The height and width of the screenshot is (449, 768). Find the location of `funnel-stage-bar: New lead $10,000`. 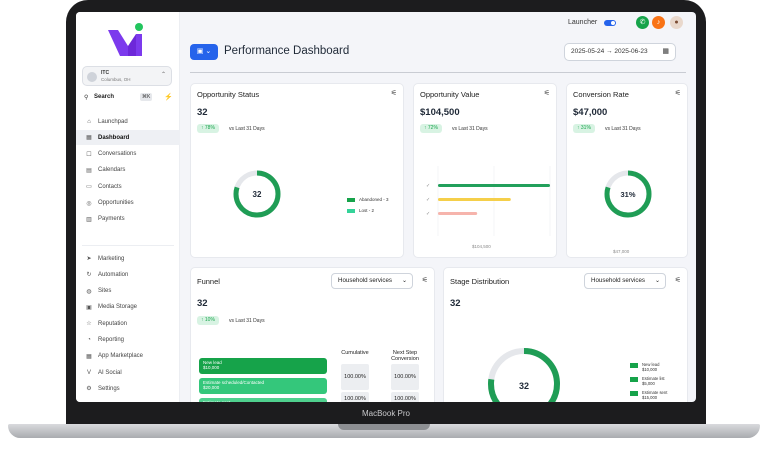

funnel-stage-bar: New lead $10,000 is located at coordinates (263, 366).